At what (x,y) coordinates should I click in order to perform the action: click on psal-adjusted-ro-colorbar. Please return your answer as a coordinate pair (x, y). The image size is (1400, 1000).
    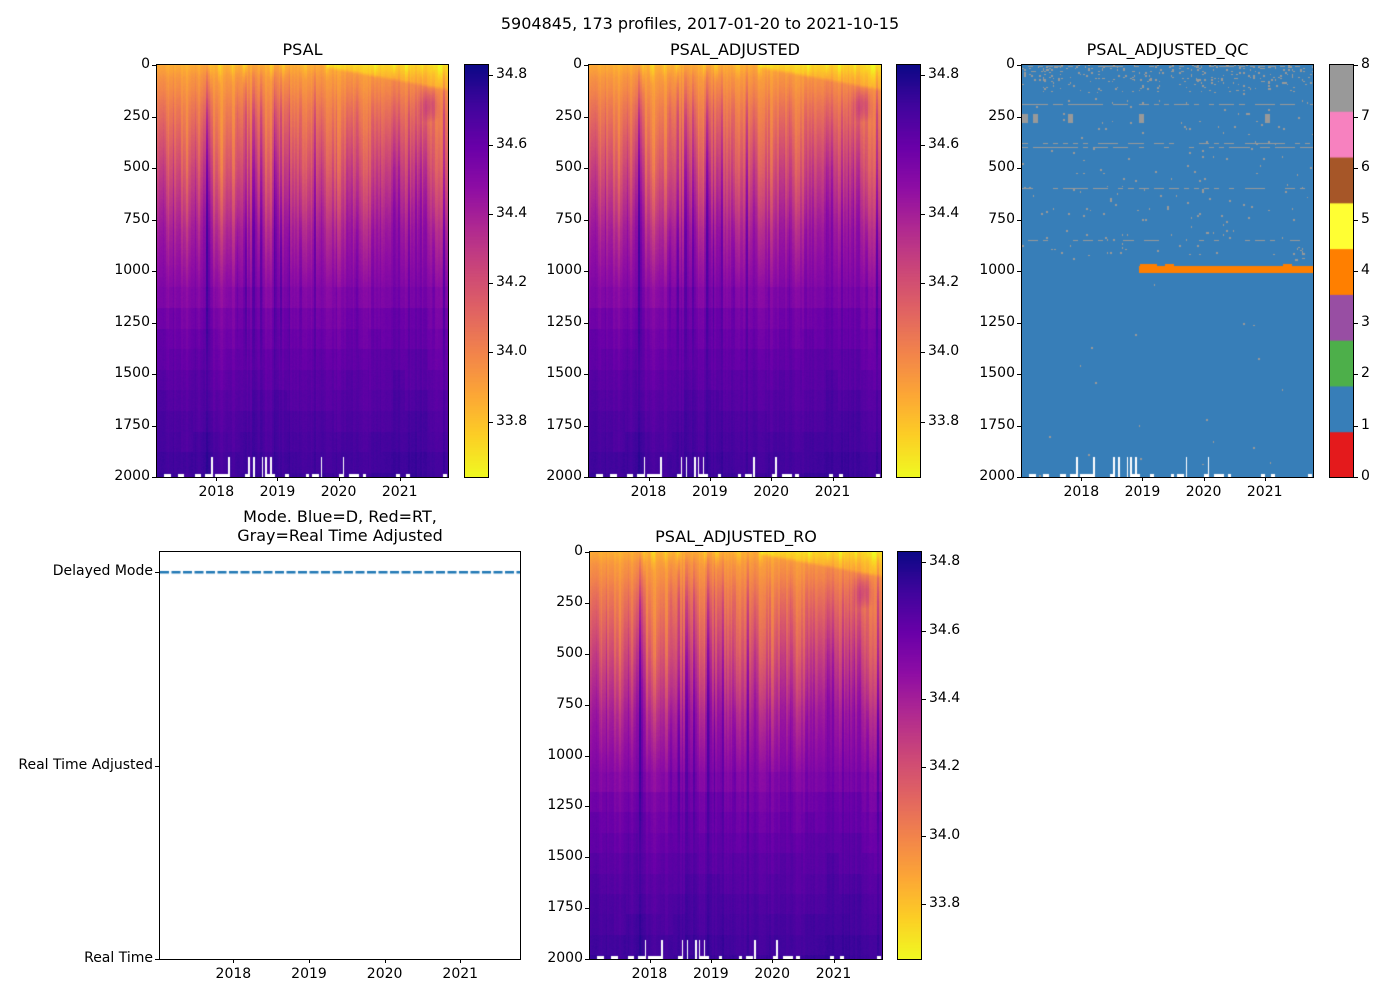
    Looking at the image, I should click on (909, 755).